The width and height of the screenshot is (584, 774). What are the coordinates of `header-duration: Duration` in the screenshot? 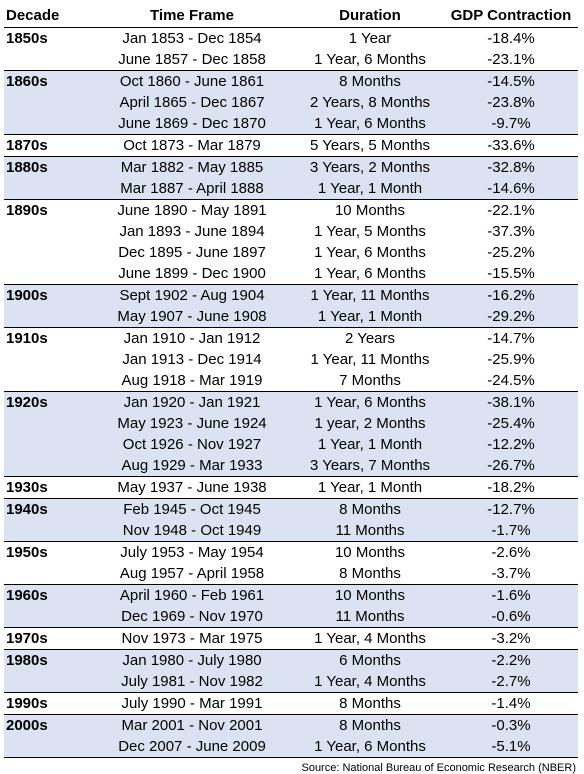 It's located at (370, 16).